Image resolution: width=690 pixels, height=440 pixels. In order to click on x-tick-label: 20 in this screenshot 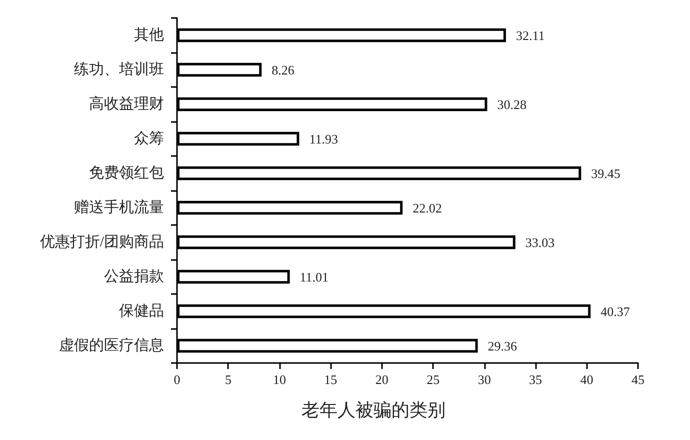, I will do `click(381, 379)`.